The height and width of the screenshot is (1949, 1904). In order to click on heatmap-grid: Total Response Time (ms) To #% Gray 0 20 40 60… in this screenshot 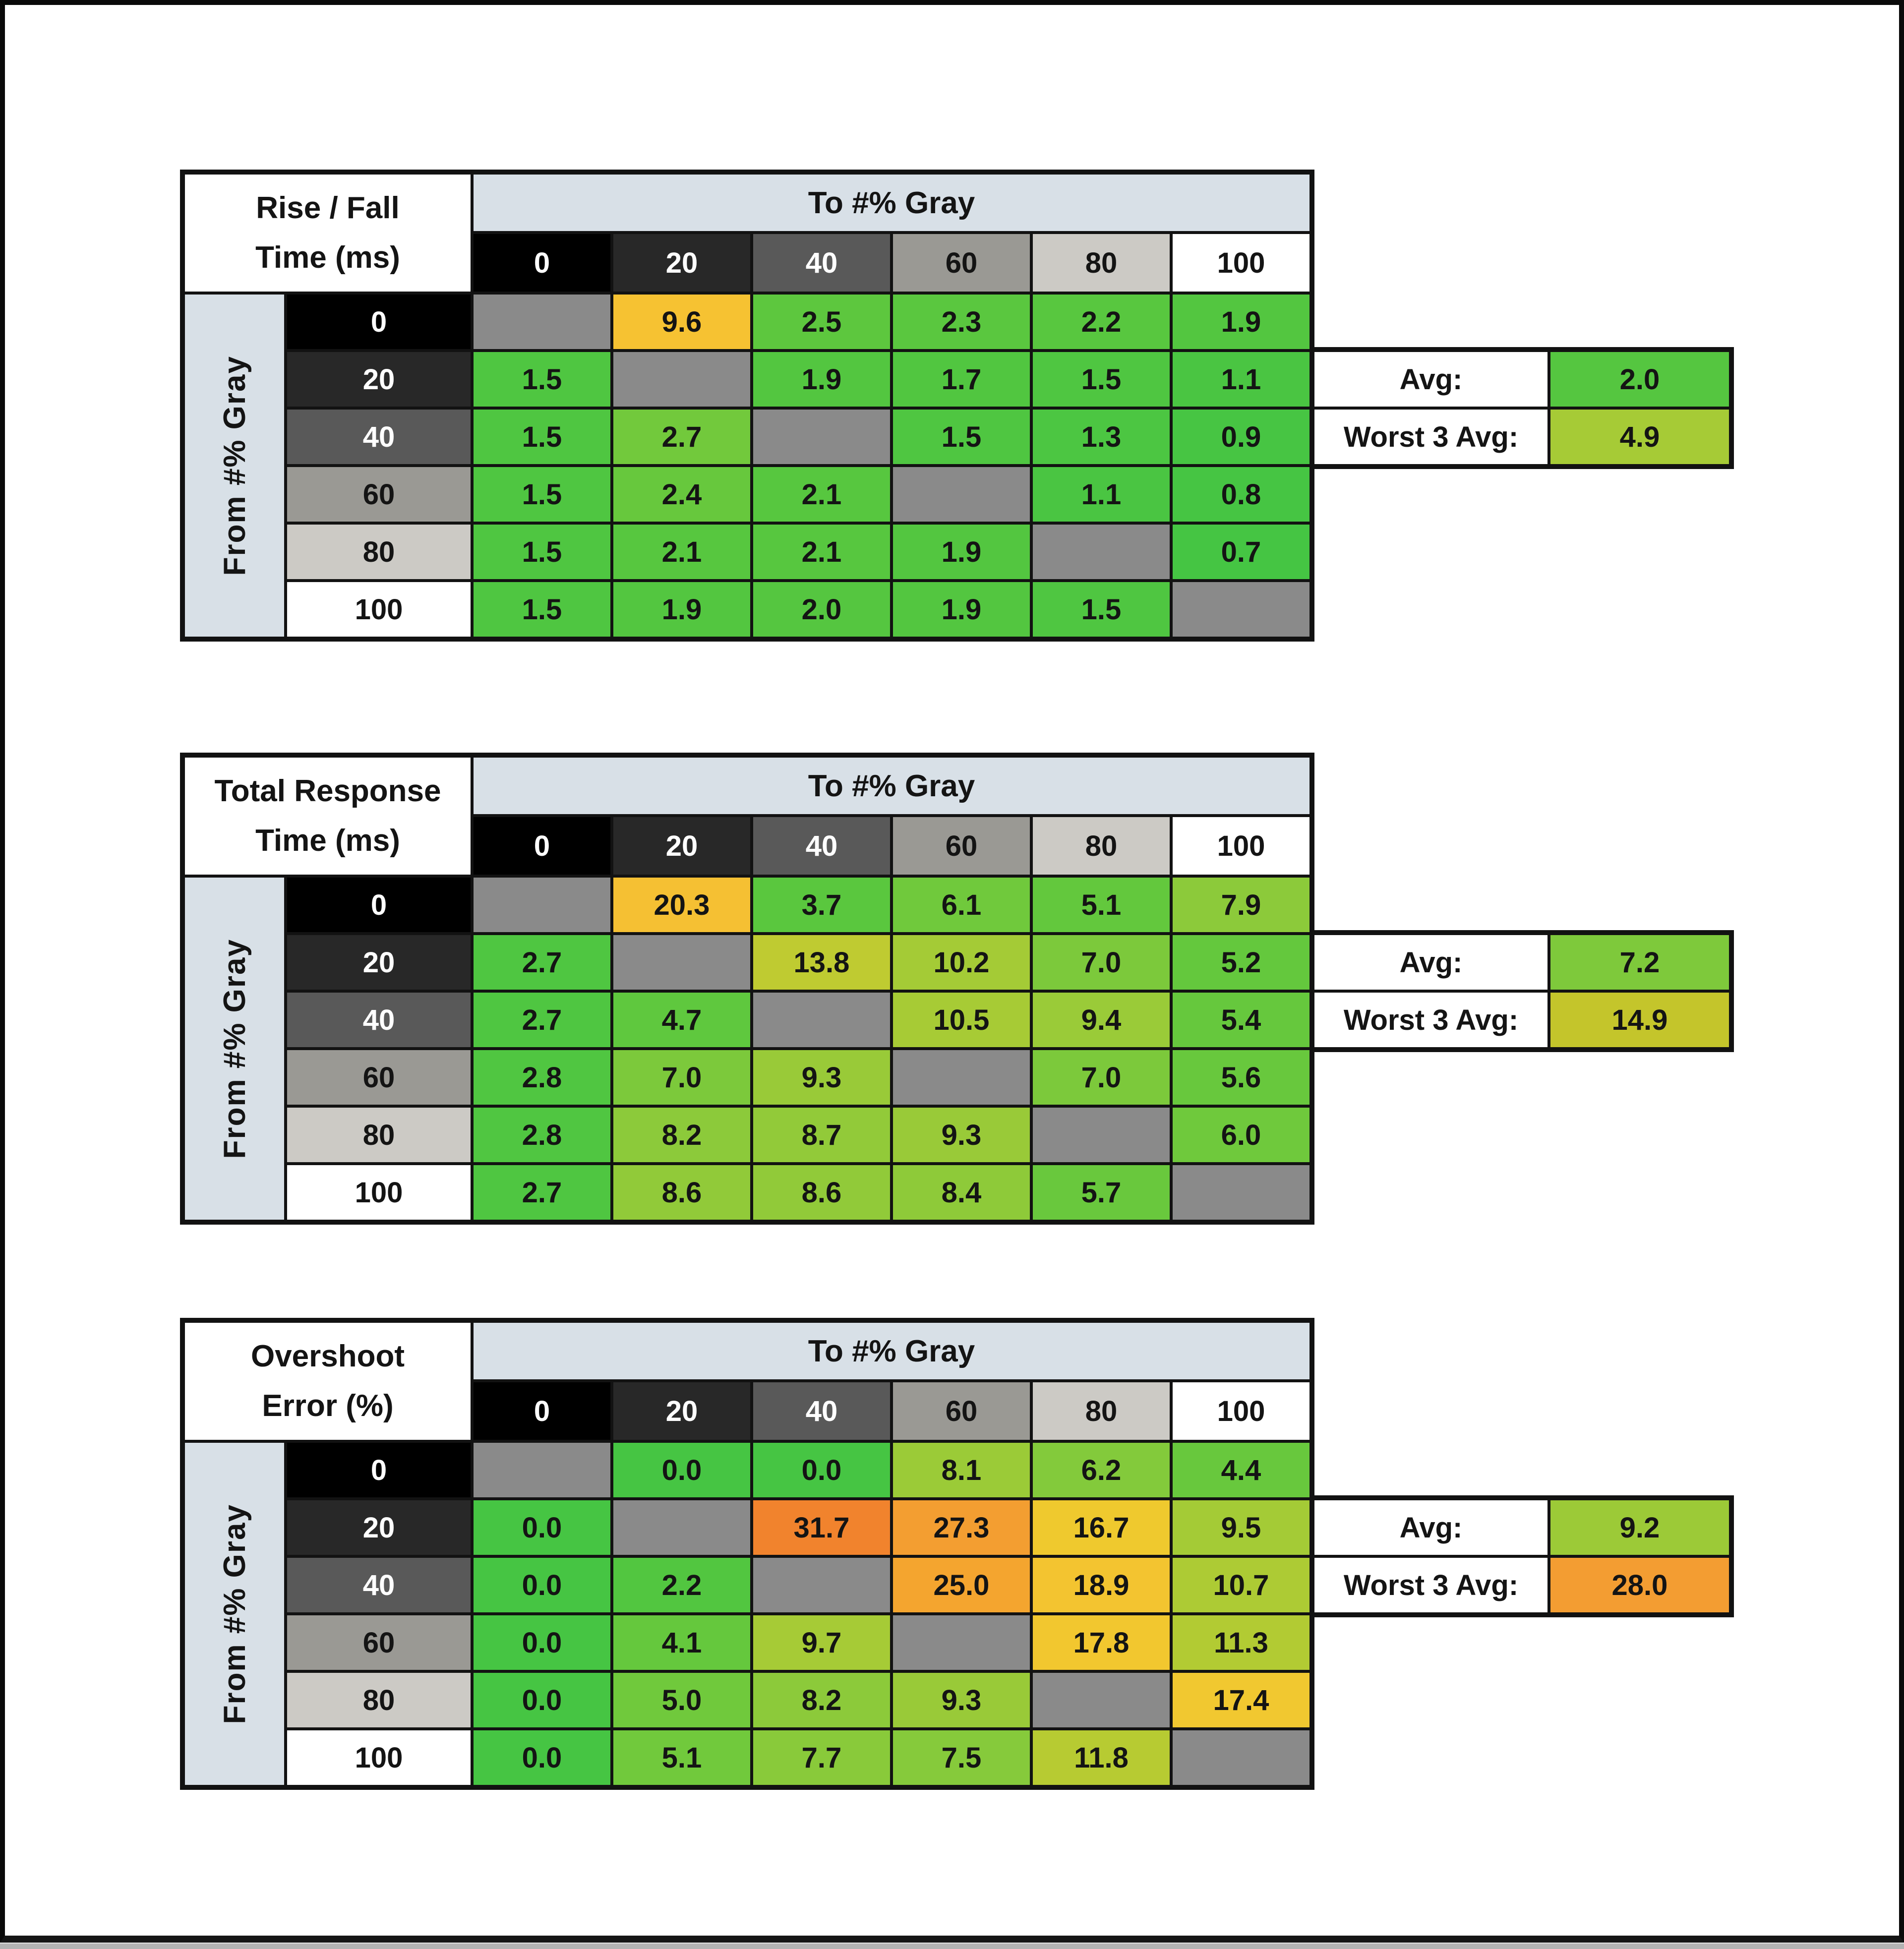, I will do `click(747, 989)`.